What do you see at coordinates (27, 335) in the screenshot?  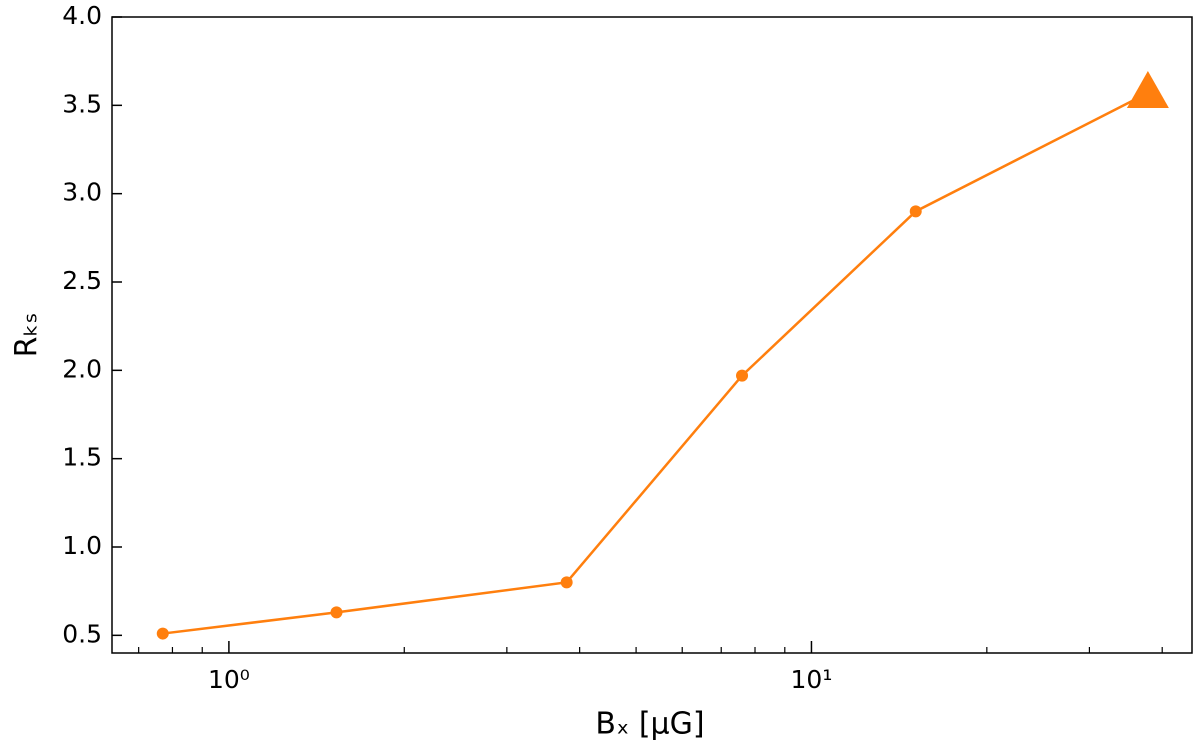 I see `y-axis-label: Rₖₛ` at bounding box center [27, 335].